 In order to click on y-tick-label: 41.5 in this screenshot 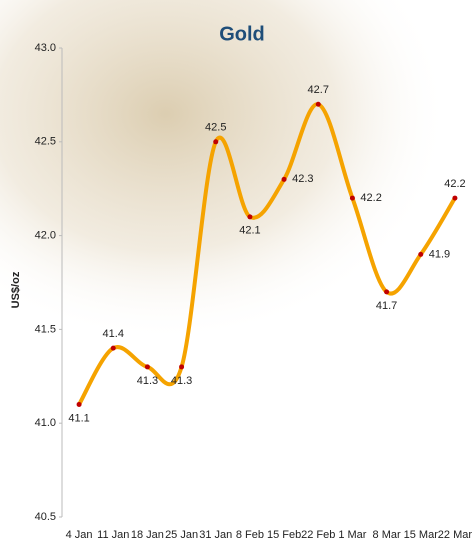, I will do `click(45, 329)`.